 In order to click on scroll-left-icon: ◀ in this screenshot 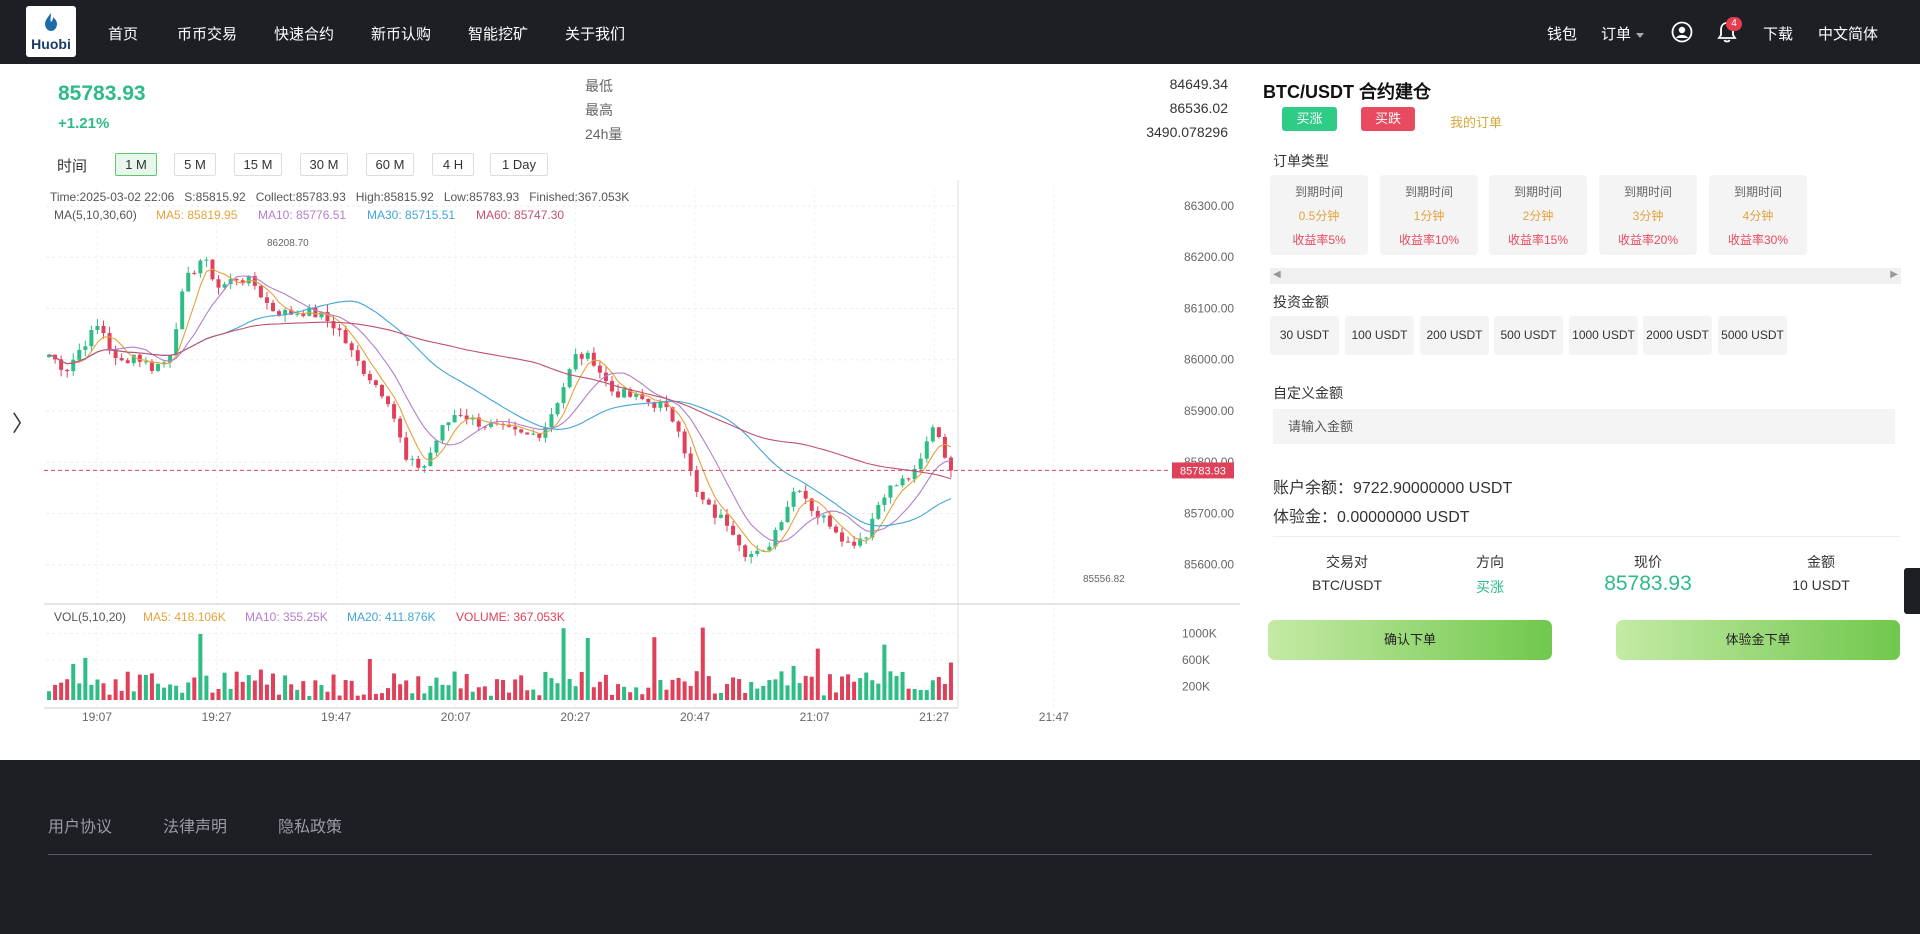, I will do `click(1277, 274)`.